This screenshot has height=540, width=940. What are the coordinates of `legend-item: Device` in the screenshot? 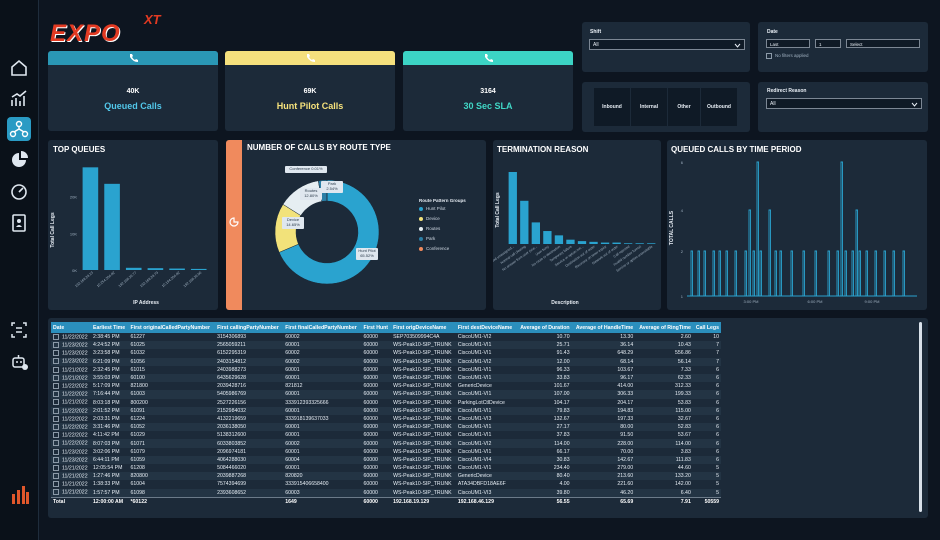 It's located at (434, 218).